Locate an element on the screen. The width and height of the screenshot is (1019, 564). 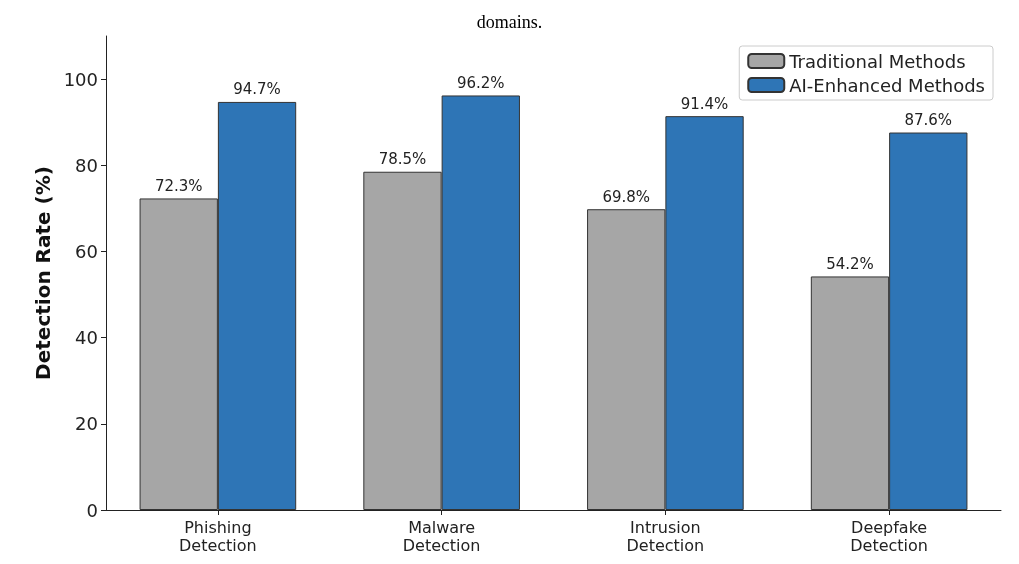
x-tick-label: Malware Detection is located at coordinates (441, 536).